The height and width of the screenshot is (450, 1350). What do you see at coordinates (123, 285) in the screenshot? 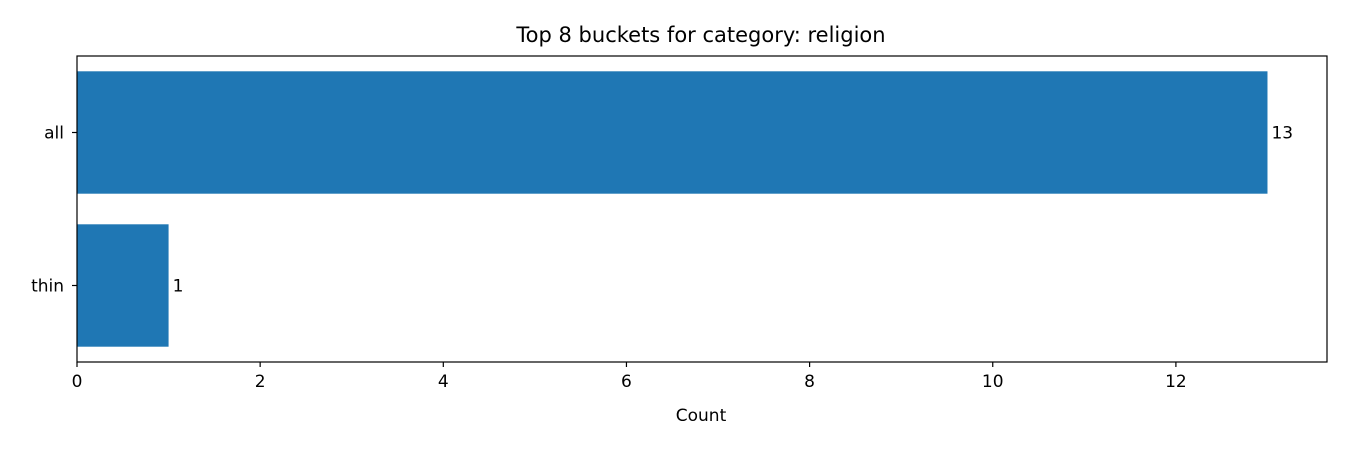
I see `bar-thin` at bounding box center [123, 285].